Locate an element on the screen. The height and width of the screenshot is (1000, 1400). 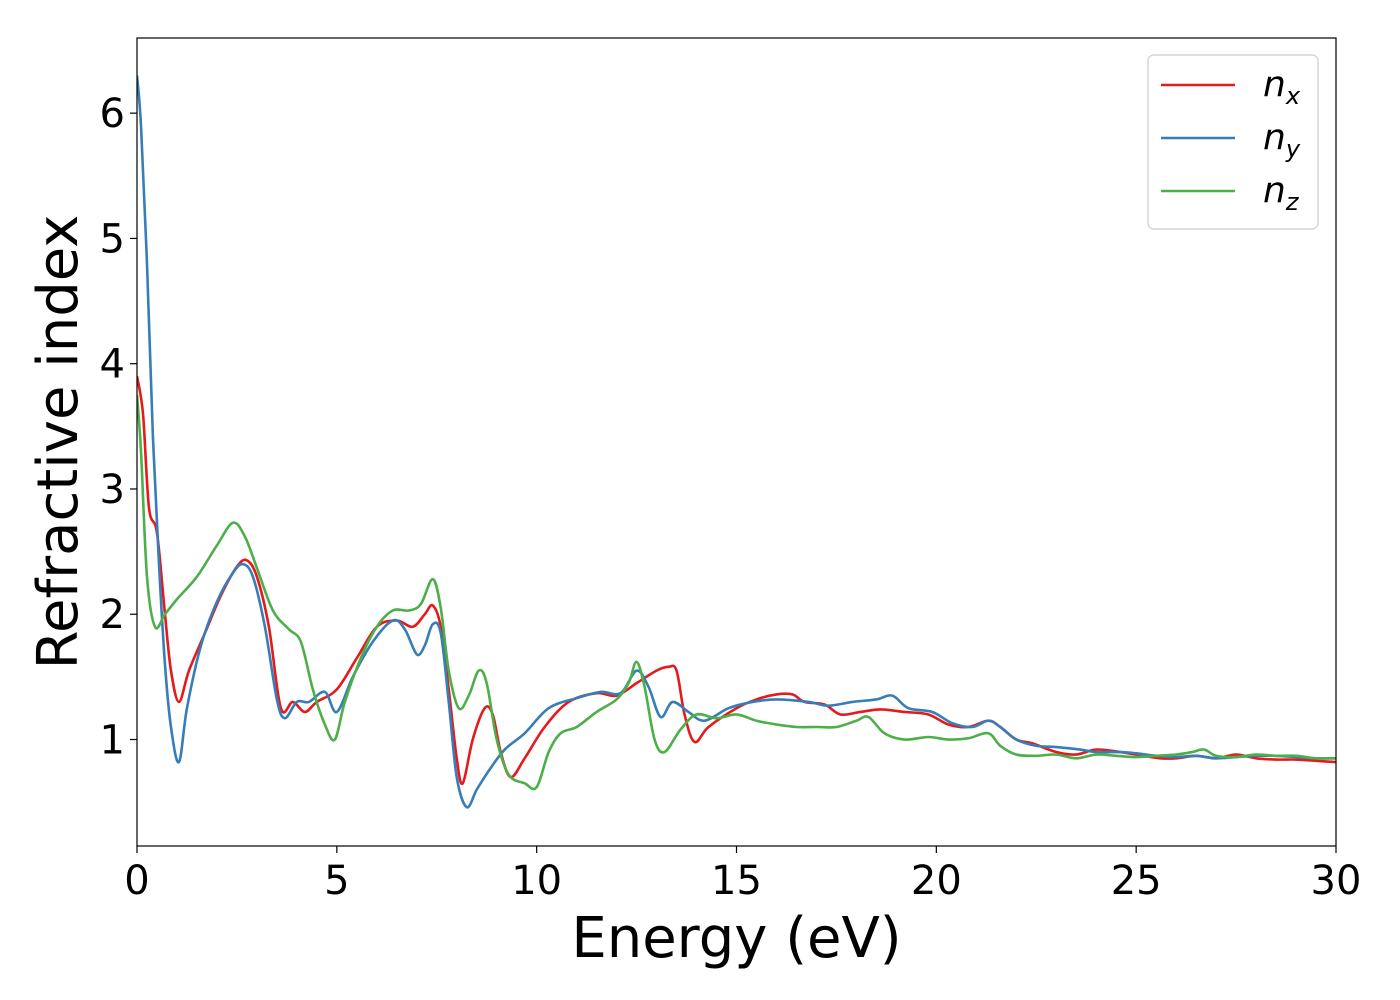
x-tick-label: 10 is located at coordinates (536, 881).